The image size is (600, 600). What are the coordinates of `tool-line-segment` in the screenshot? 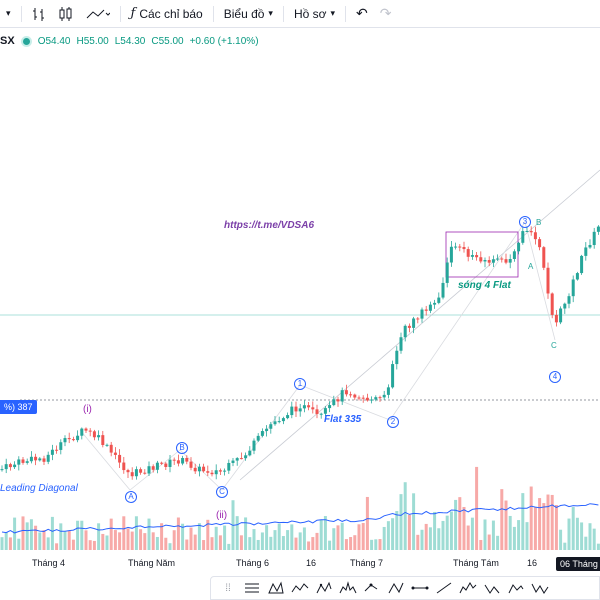 It's located at (420, 588).